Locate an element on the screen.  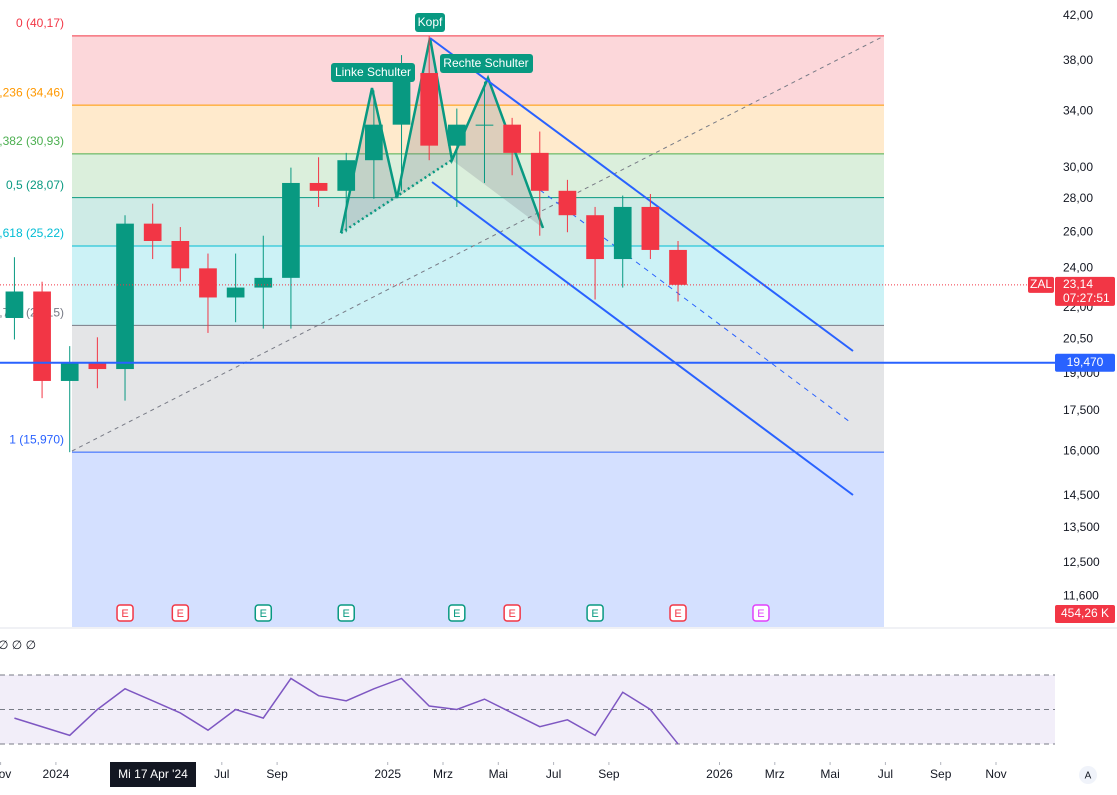
pattern-label: Linke Schulter is located at coordinates (373, 72).